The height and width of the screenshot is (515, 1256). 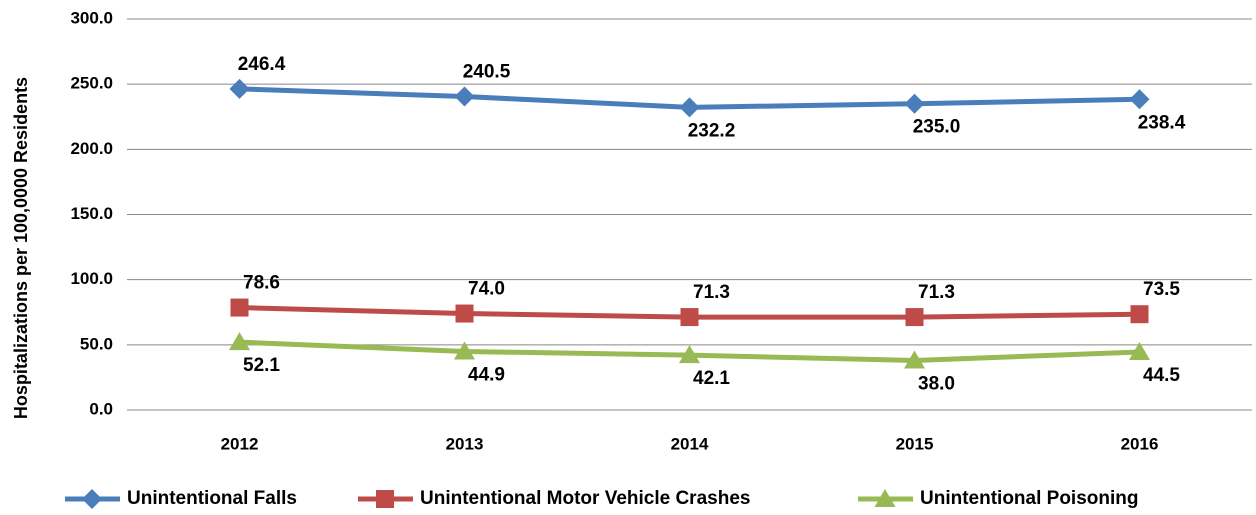 What do you see at coordinates (1162, 122) in the screenshot?
I see `data-label: 238.4` at bounding box center [1162, 122].